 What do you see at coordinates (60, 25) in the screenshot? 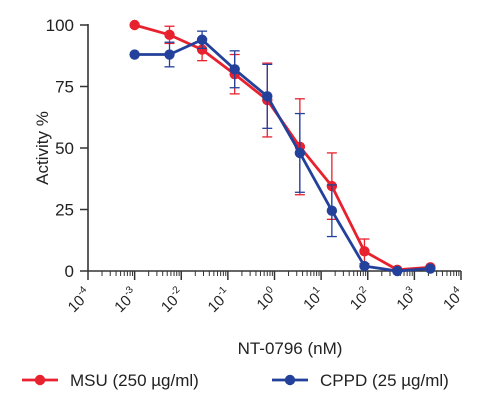
I see `y-tick-label: 100` at bounding box center [60, 25].